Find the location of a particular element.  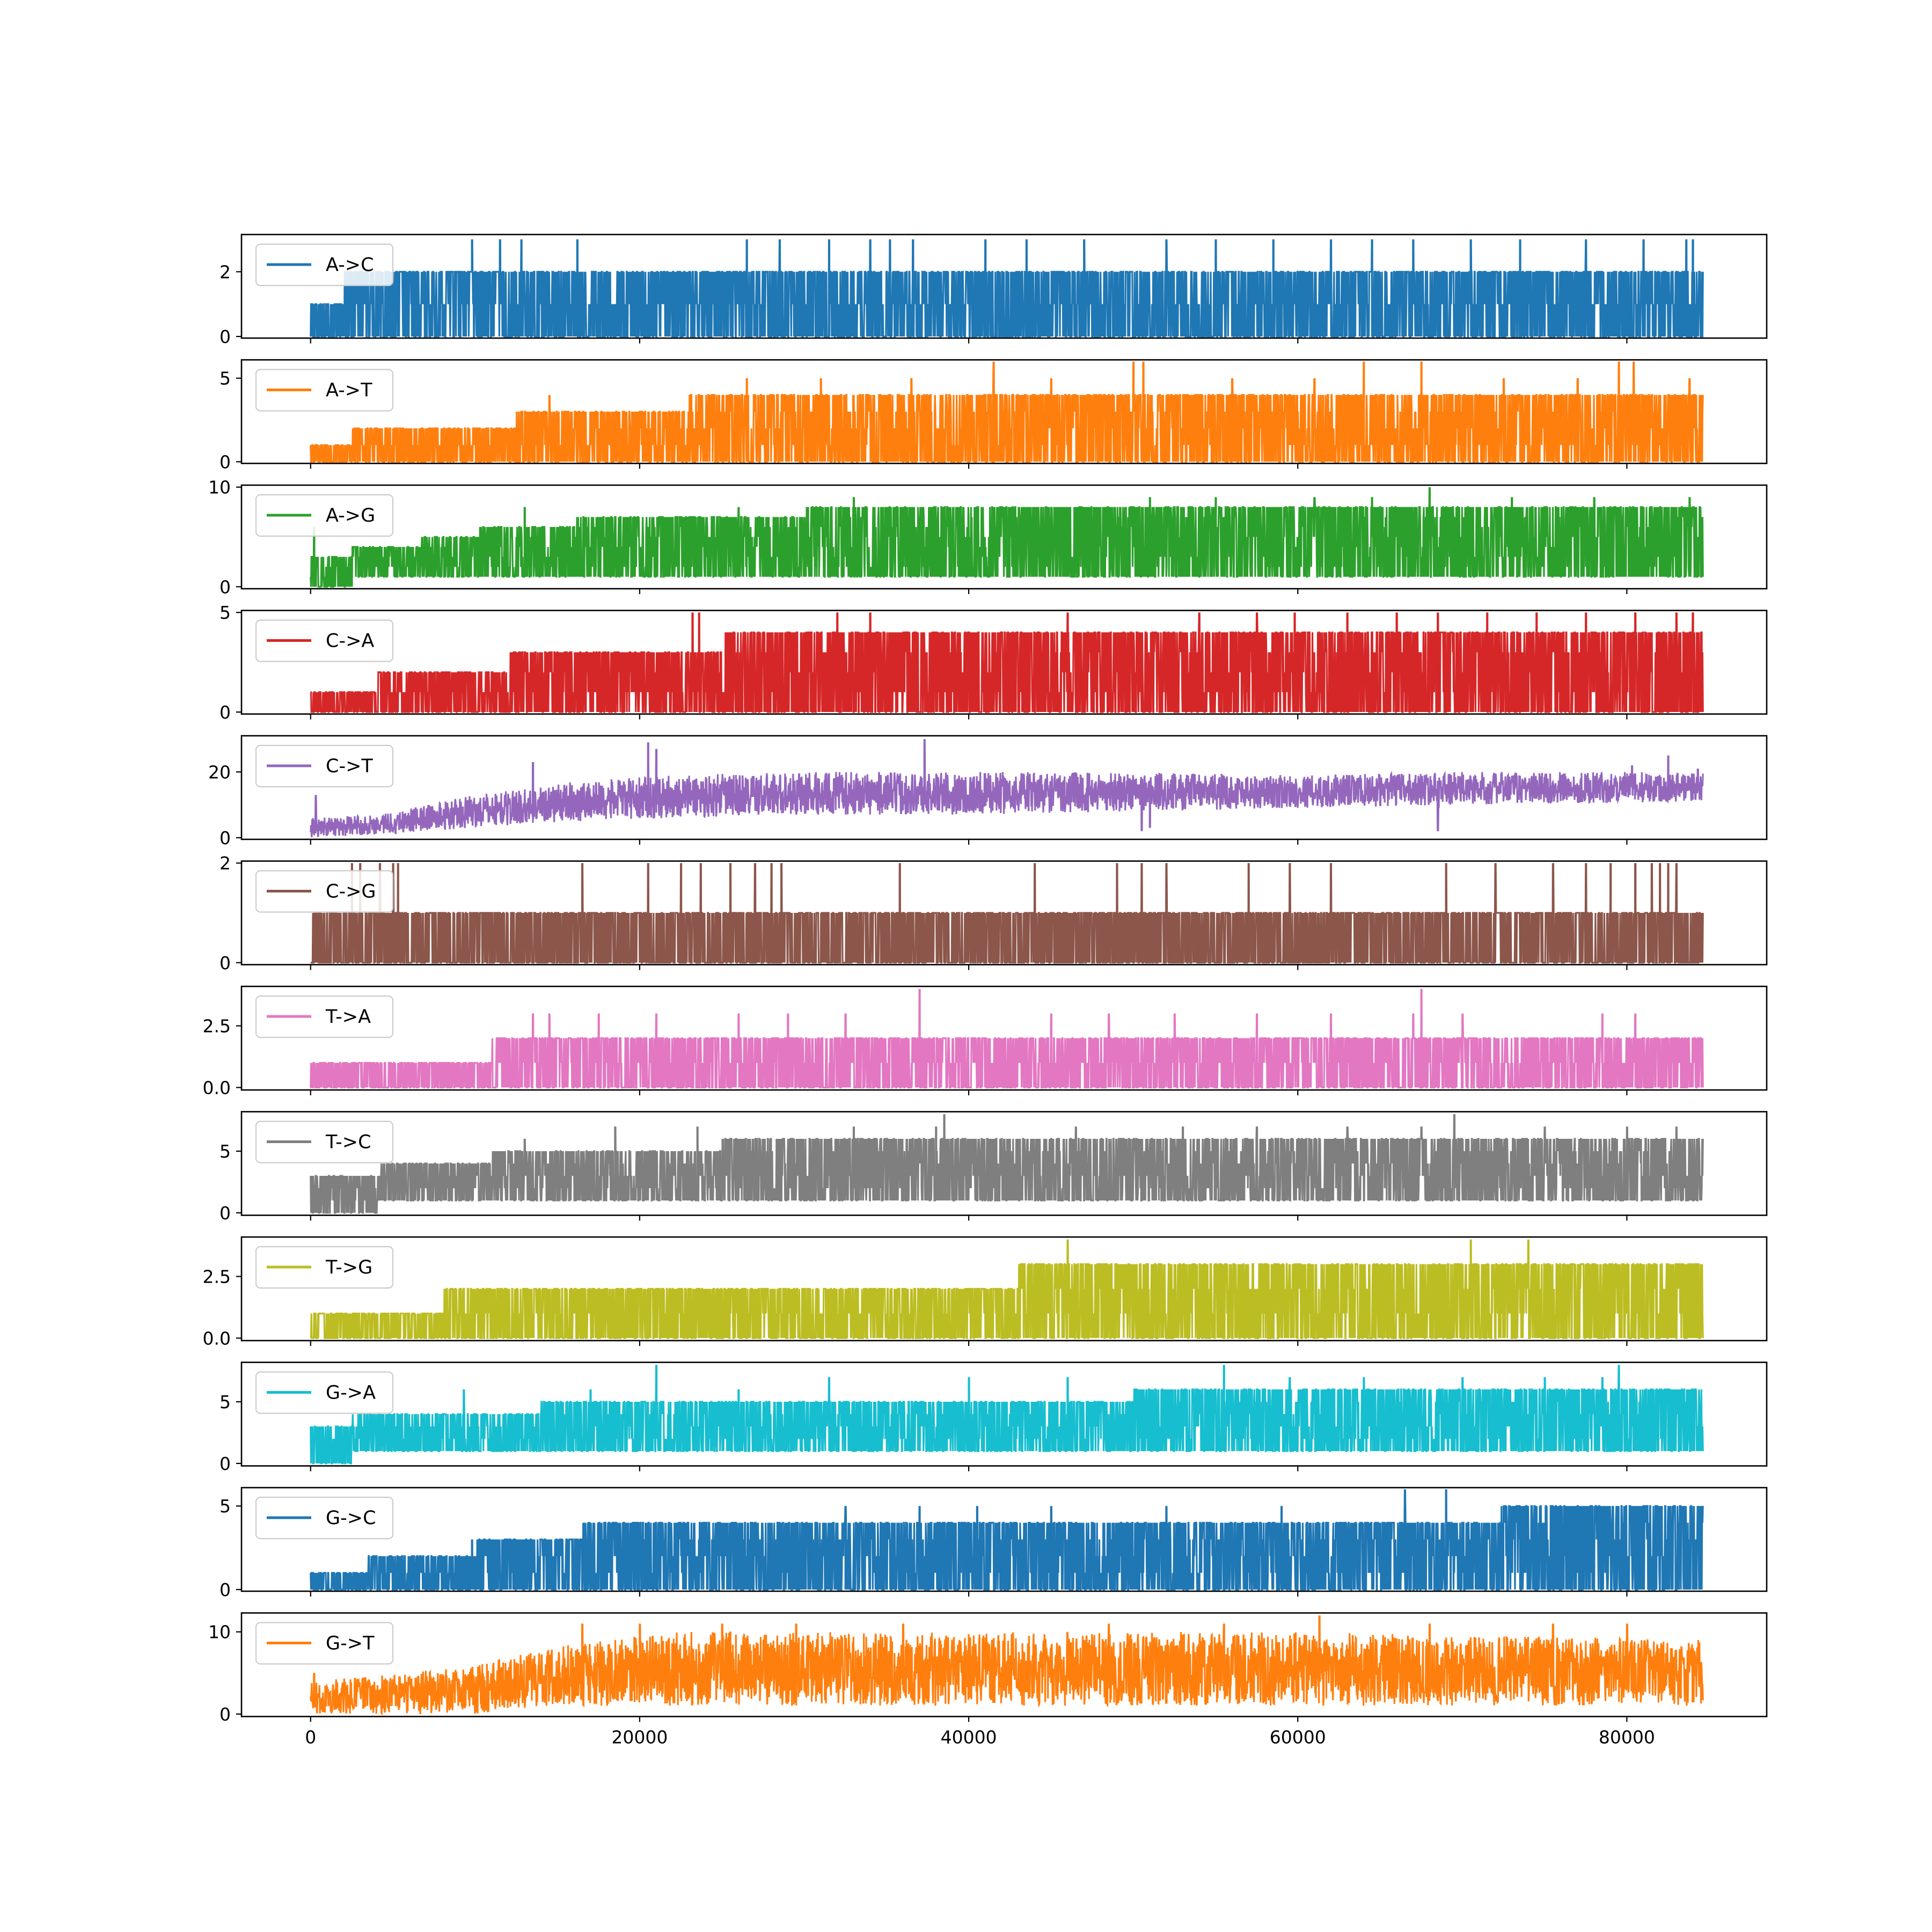

series-line-A-to-T is located at coordinates (1007, 412).